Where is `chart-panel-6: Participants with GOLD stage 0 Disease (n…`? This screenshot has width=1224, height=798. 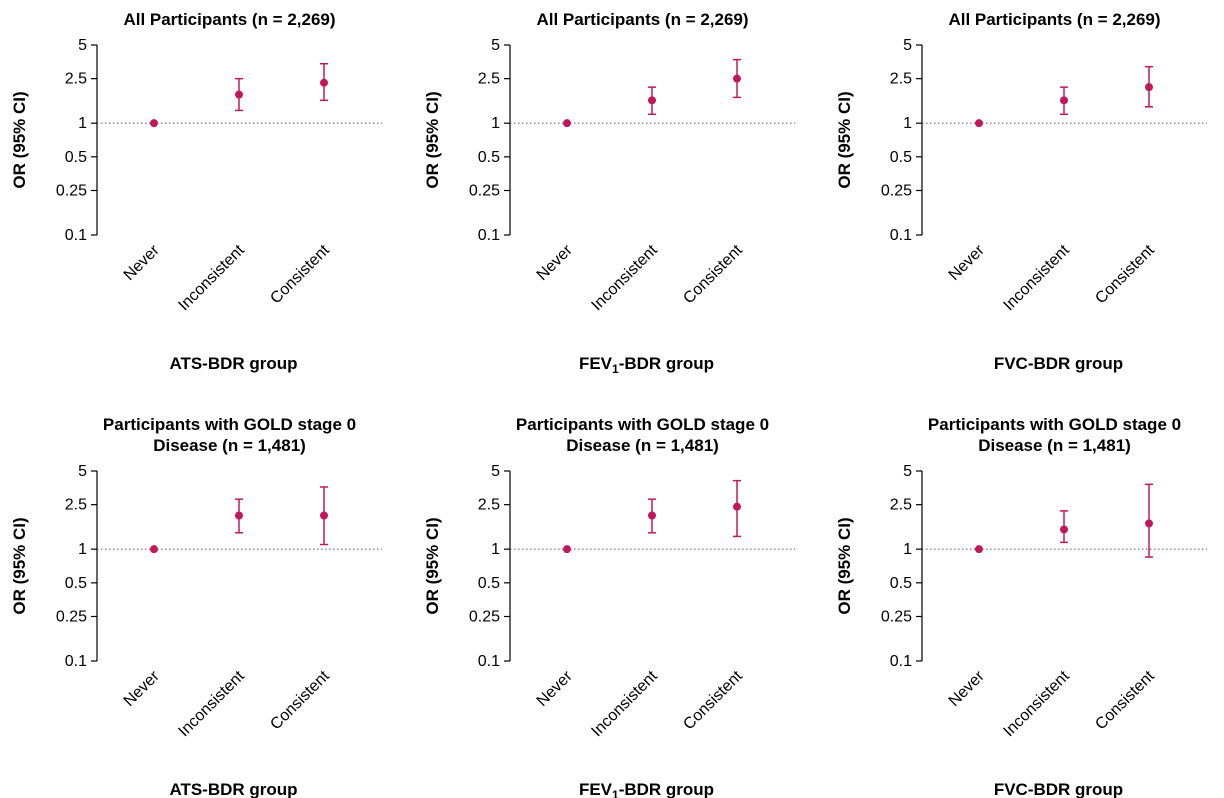 chart-panel-6: Participants with GOLD stage 0 Disease (n… is located at coordinates (1021, 606).